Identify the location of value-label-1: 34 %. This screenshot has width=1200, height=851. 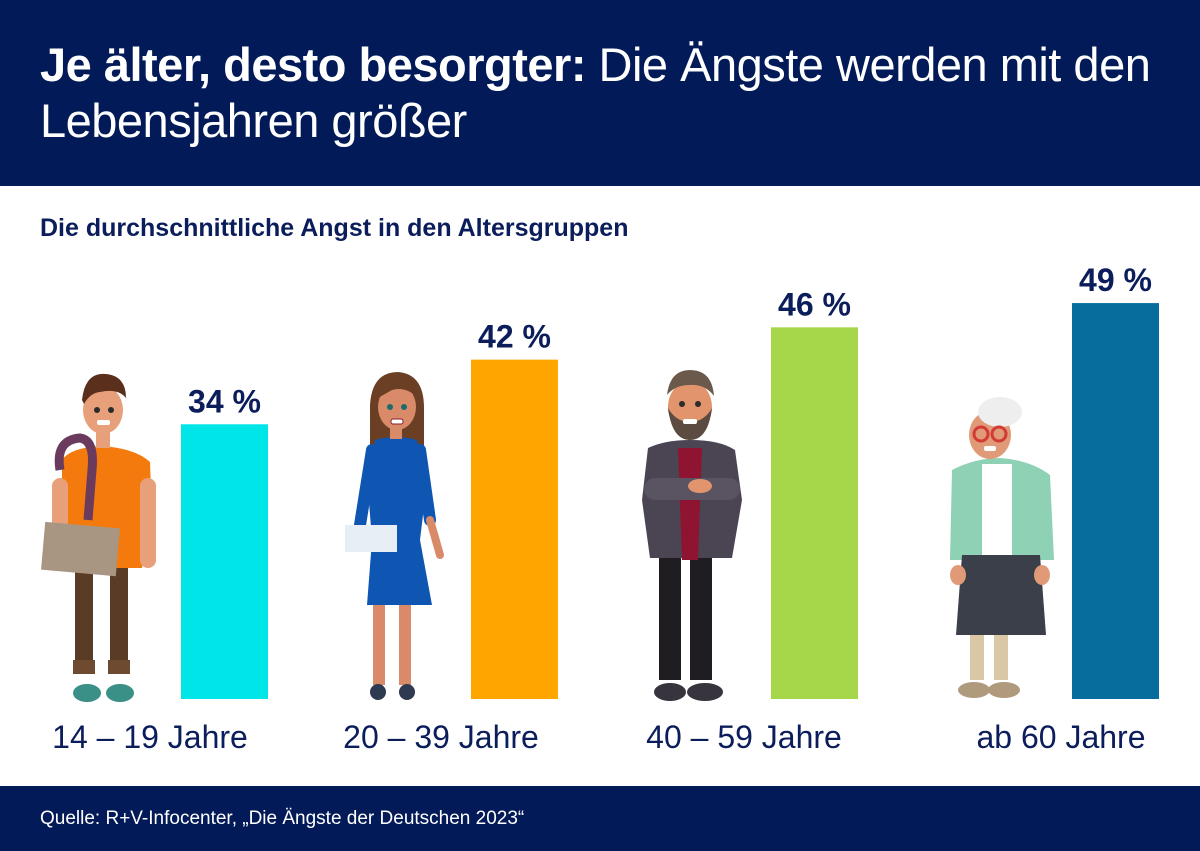
(224, 401).